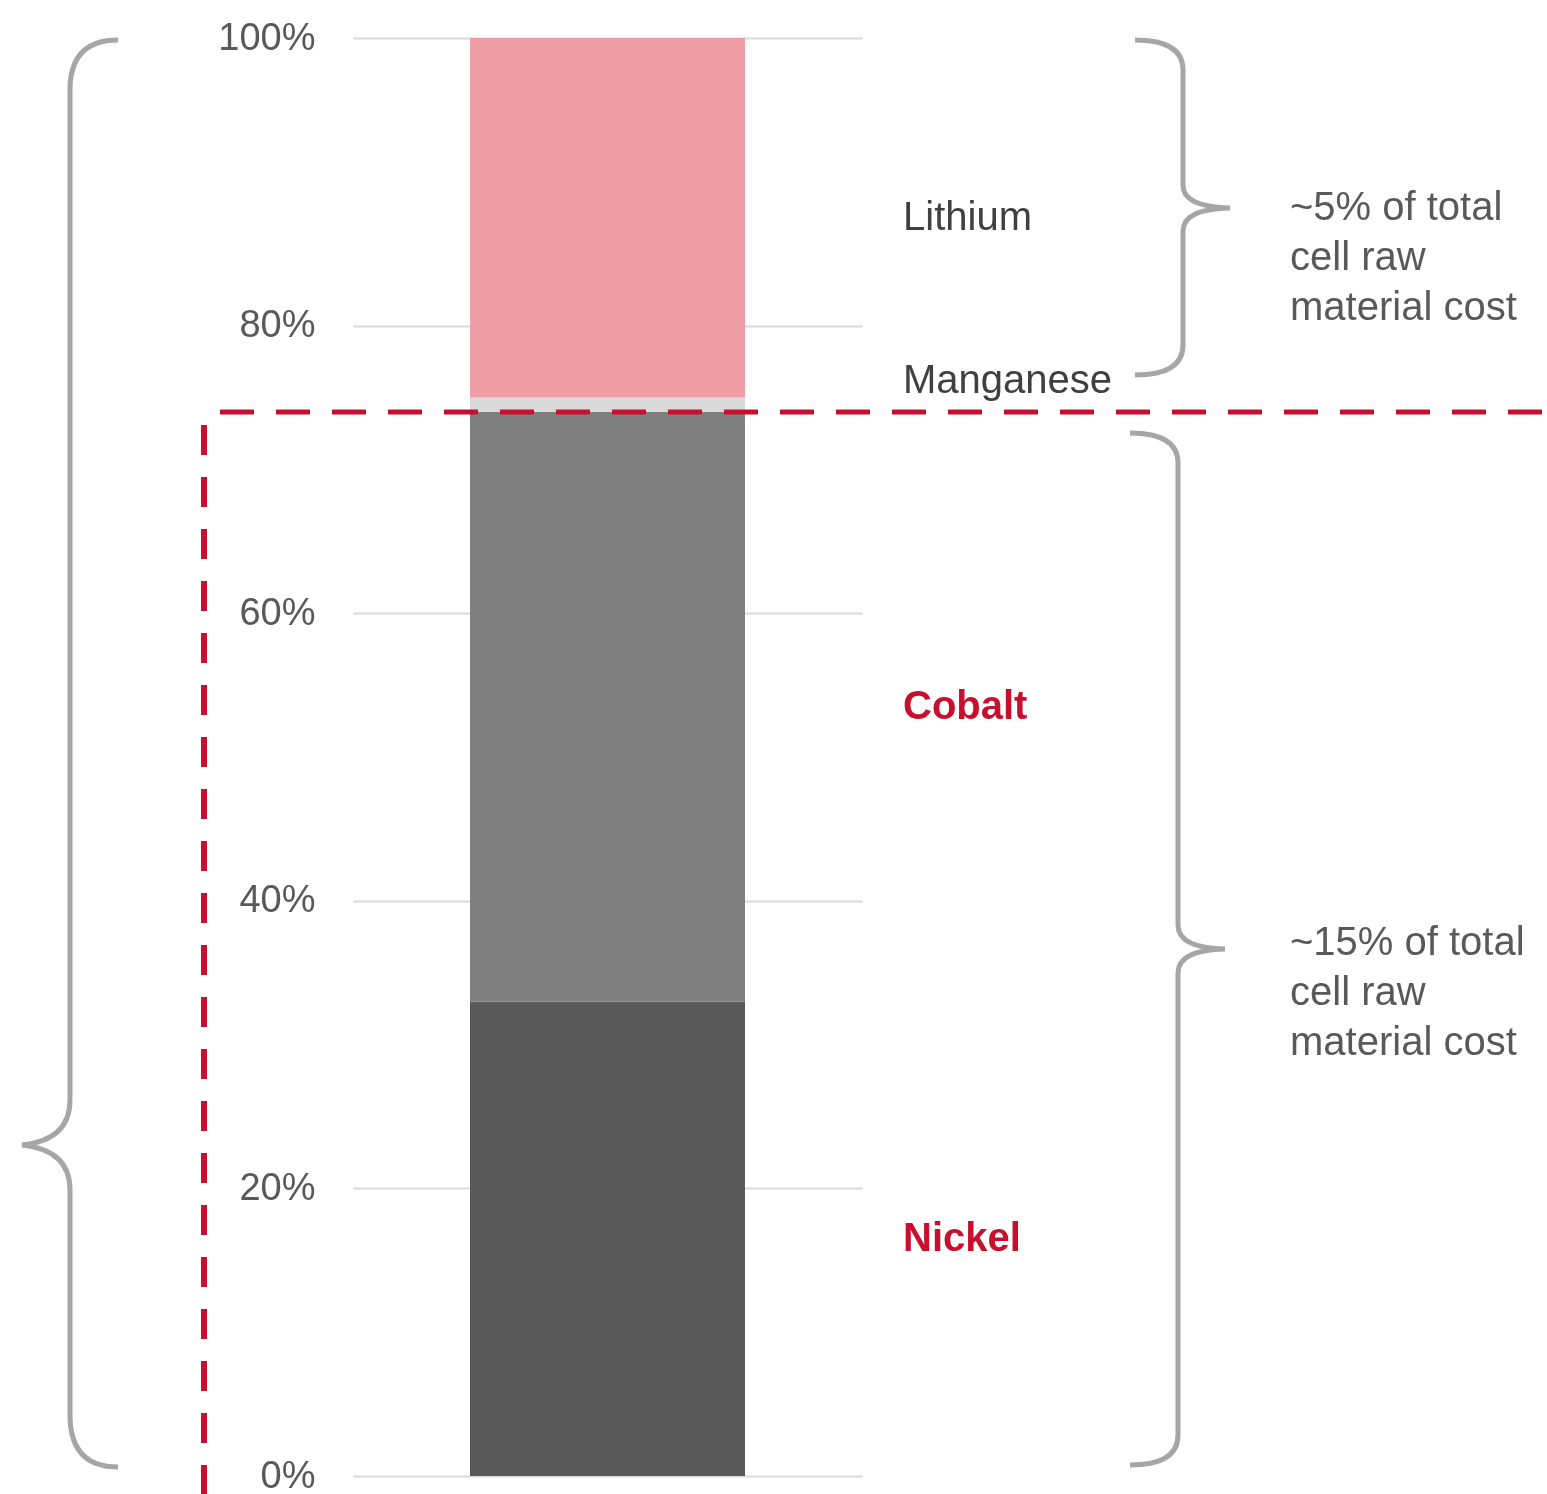 The image size is (1547, 1494). I want to click on text: Lithium, so click(967, 215).